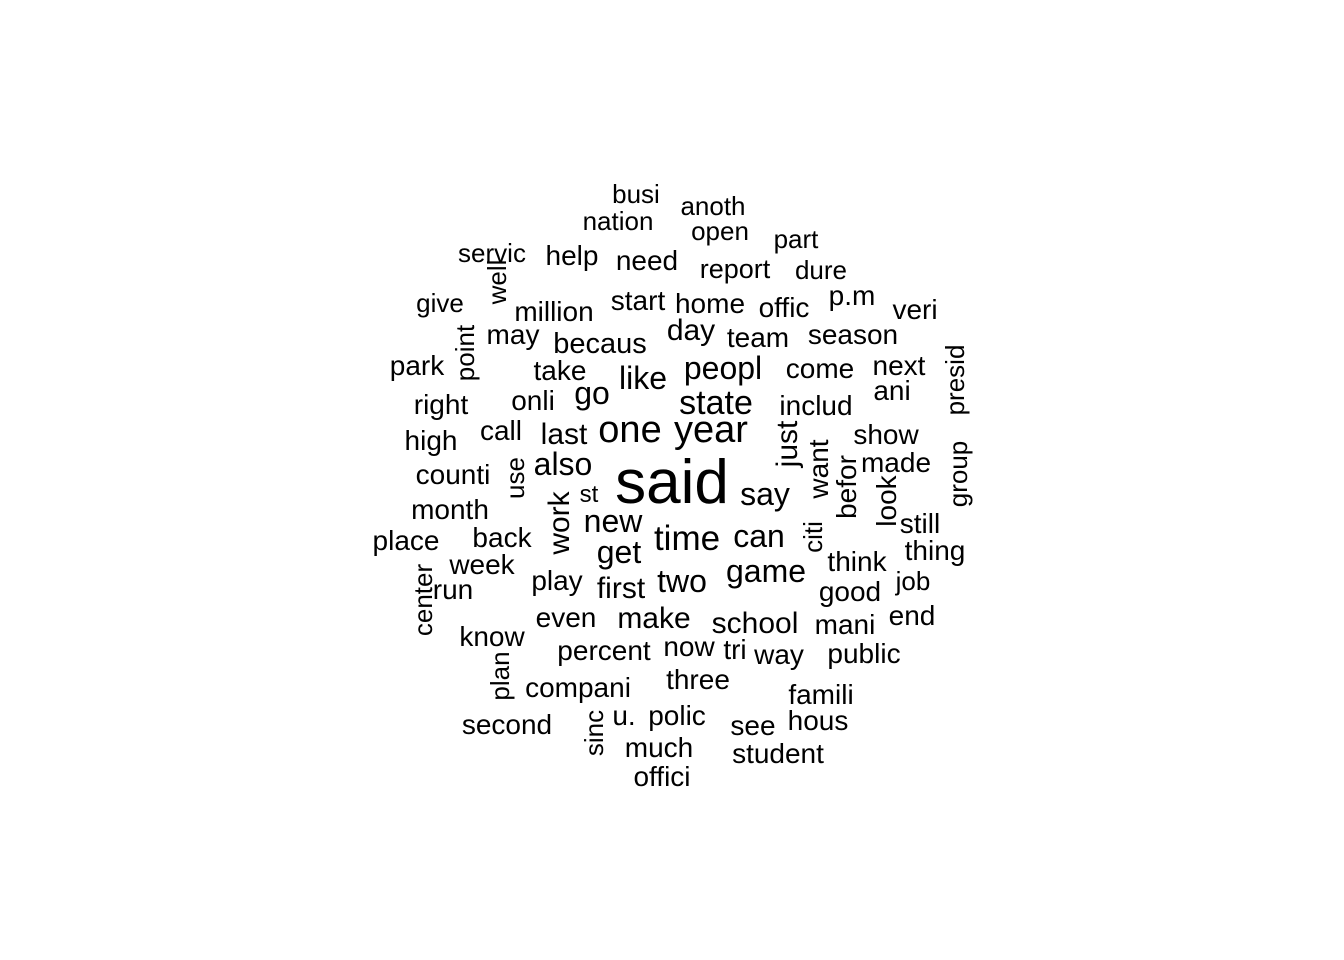 Image resolution: width=1344 pixels, height=960 pixels. What do you see at coordinates (682, 581) in the screenshot?
I see `cloud-word: two` at bounding box center [682, 581].